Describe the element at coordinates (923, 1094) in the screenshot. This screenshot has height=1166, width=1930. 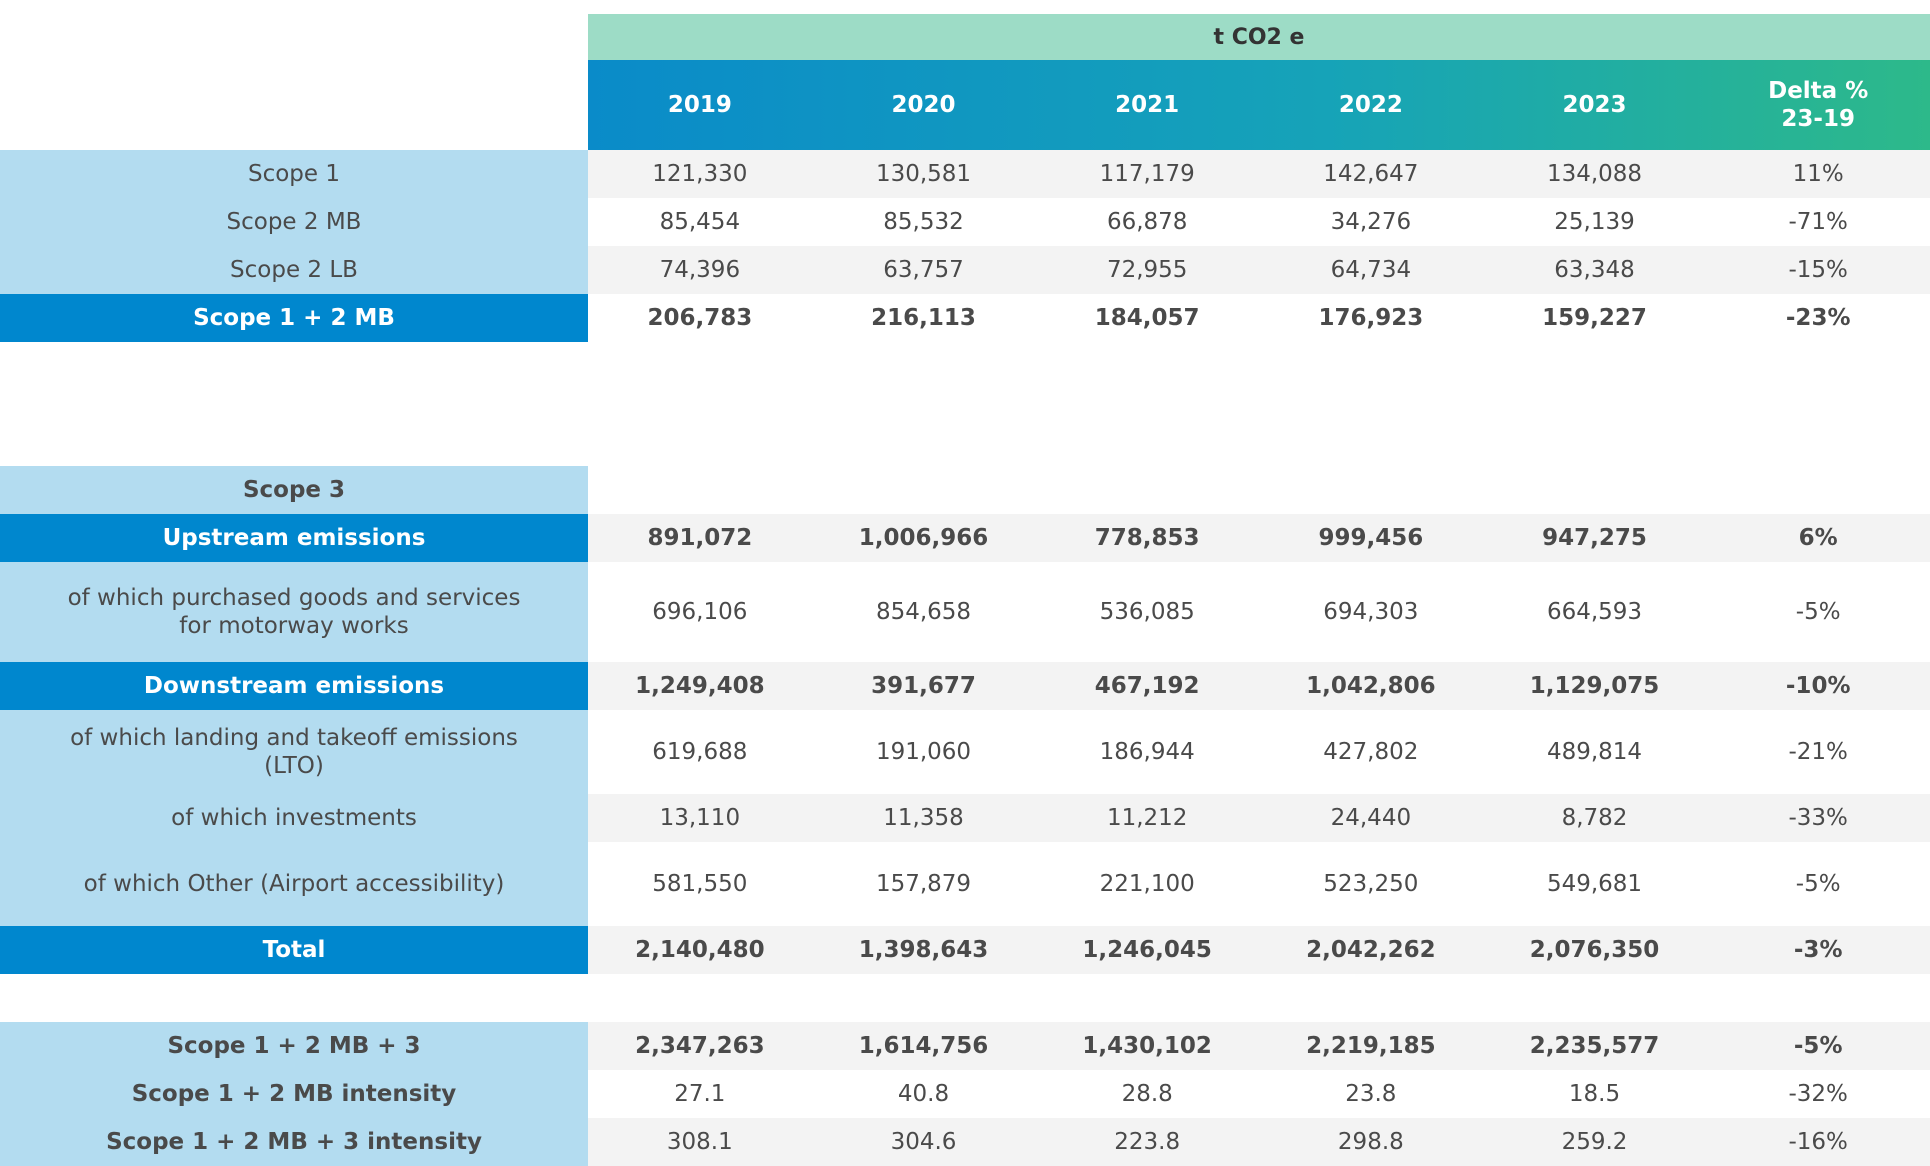
I see `table-cell: 40.8` at that location.